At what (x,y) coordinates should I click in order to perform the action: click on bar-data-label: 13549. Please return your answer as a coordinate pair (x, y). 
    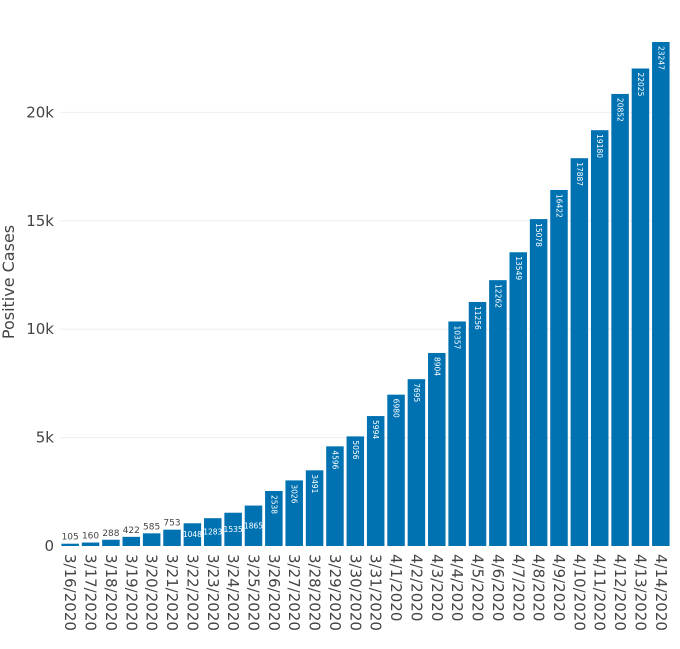
    Looking at the image, I should click on (518, 268).